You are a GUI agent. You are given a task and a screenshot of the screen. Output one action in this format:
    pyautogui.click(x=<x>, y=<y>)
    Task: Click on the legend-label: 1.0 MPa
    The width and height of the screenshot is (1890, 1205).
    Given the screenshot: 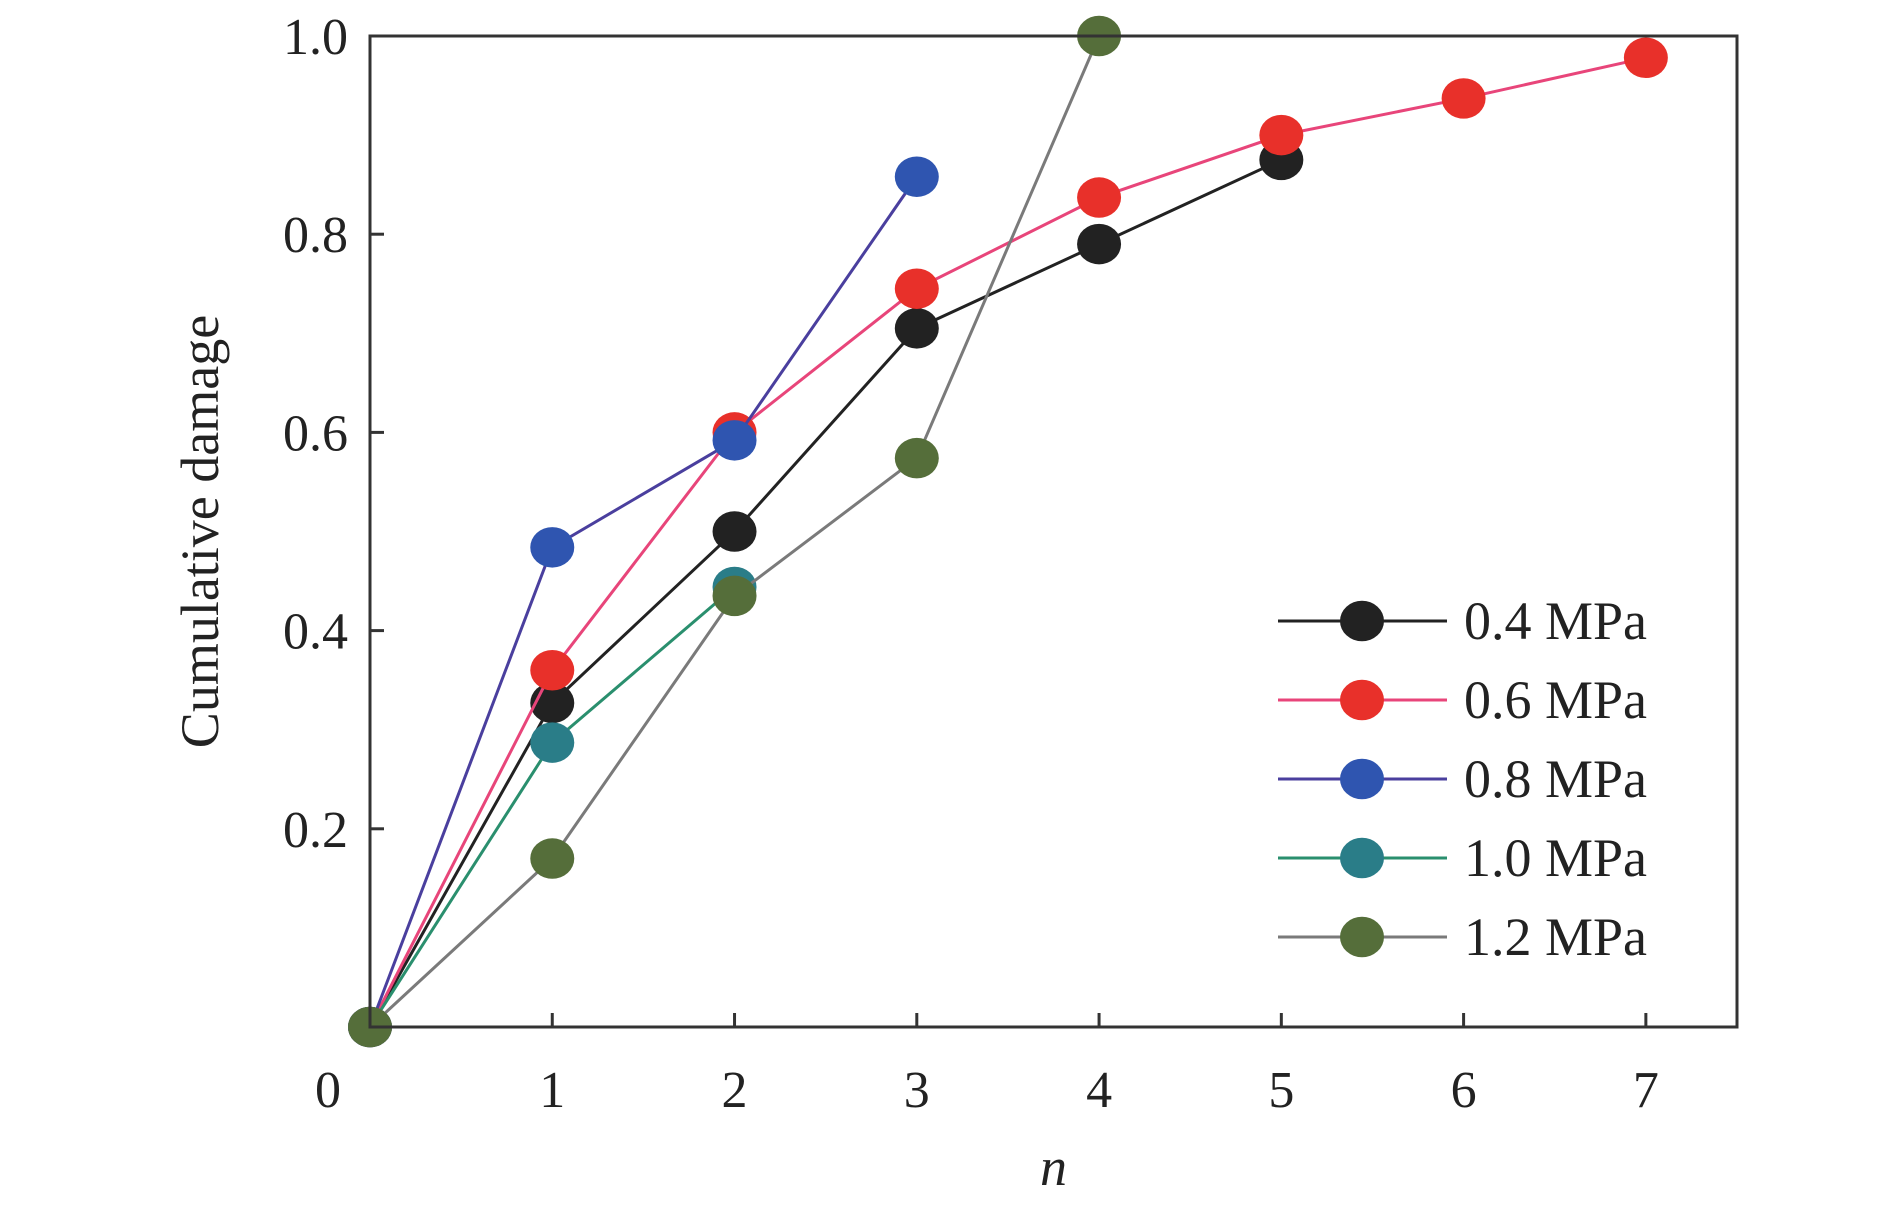 What is the action you would take?
    pyautogui.click(x=1555, y=858)
    